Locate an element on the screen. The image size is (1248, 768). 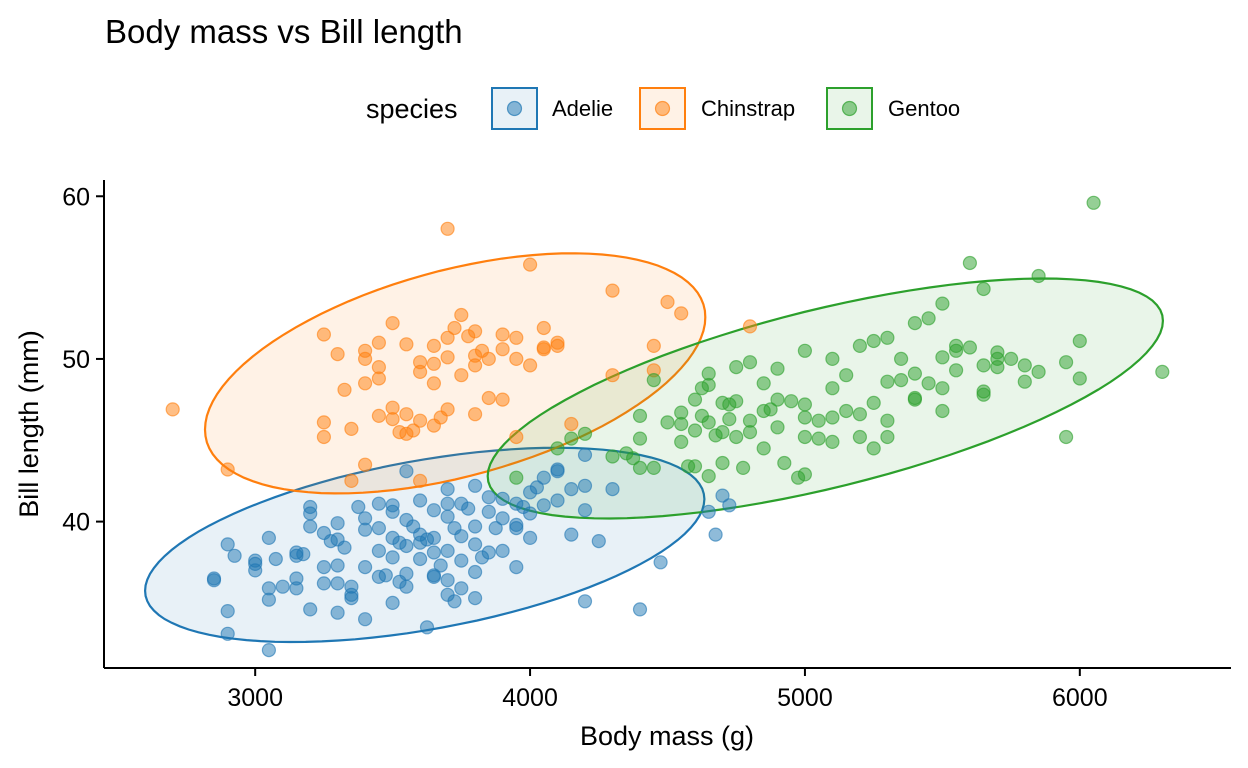
legend-label-gentoo: Gentoo is located at coordinates (924, 108).